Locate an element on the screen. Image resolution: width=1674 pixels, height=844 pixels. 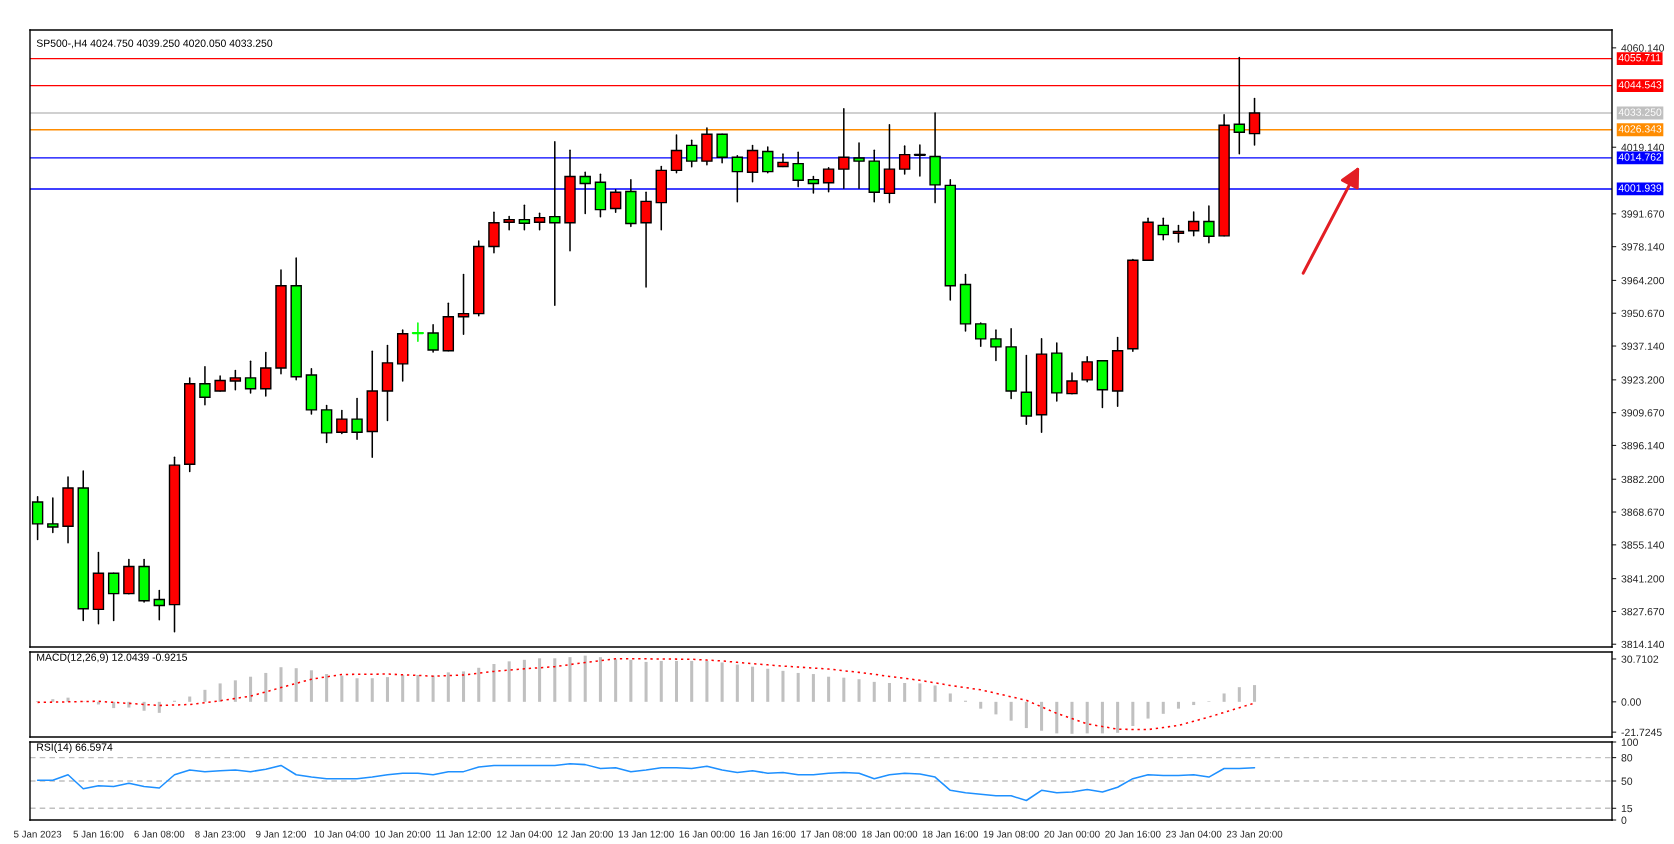
ref-line-label: 4055.711 is located at coordinates (1639, 58).